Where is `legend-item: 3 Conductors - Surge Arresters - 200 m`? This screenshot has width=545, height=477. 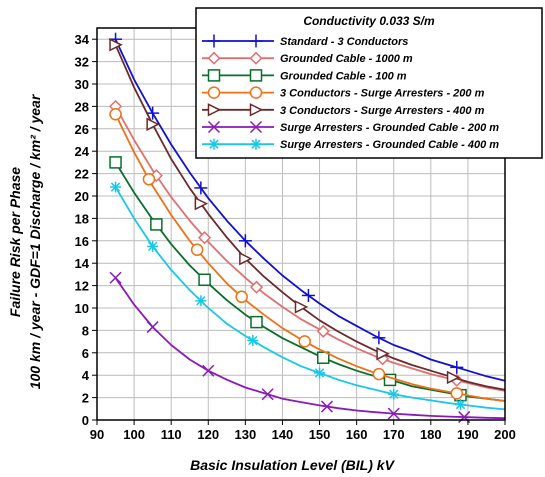 legend-item: 3 Conductors - Surge Arresters - 200 m is located at coordinates (343, 93).